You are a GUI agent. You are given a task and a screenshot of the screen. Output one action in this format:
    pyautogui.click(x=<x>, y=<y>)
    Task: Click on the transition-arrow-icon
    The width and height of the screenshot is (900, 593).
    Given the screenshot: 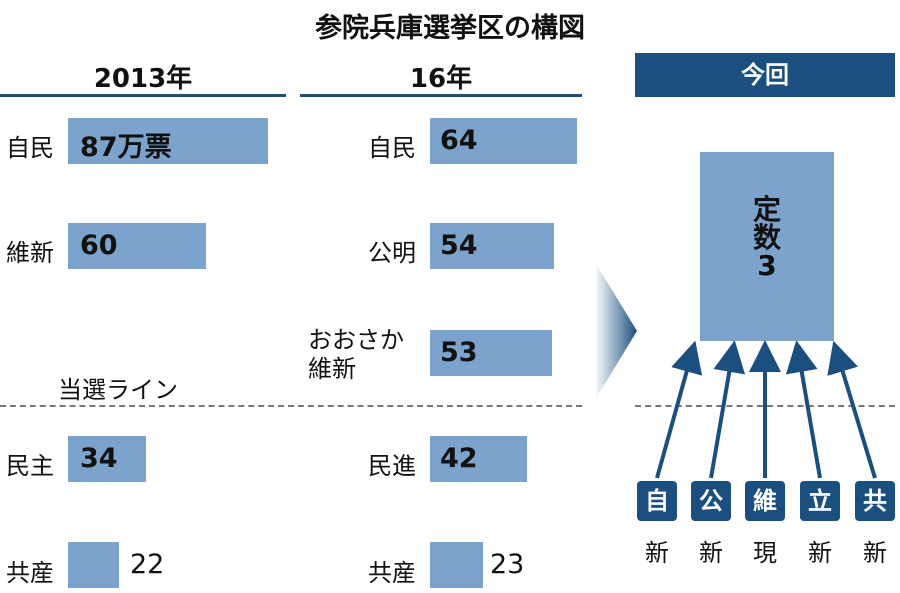 What is the action you would take?
    pyautogui.click(x=616, y=331)
    